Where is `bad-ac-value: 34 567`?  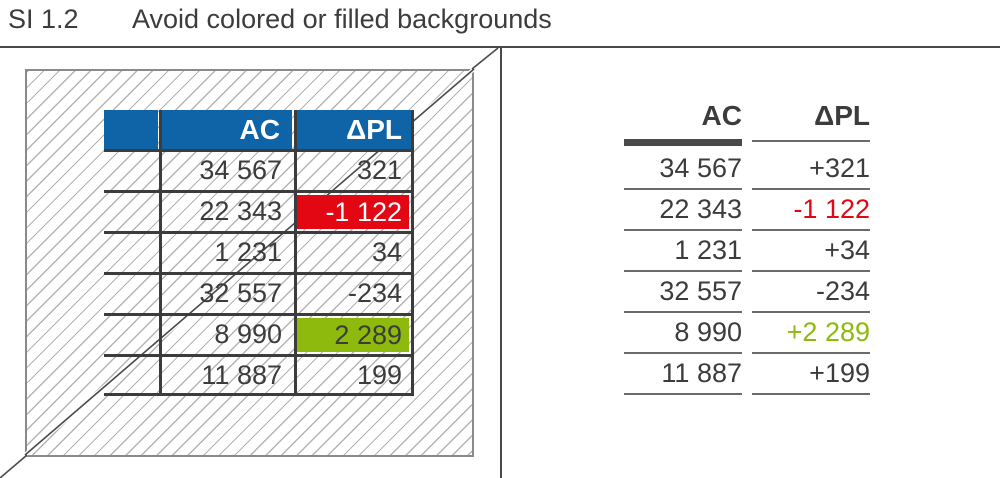
bad-ac-value: 34 567 is located at coordinates (240, 170).